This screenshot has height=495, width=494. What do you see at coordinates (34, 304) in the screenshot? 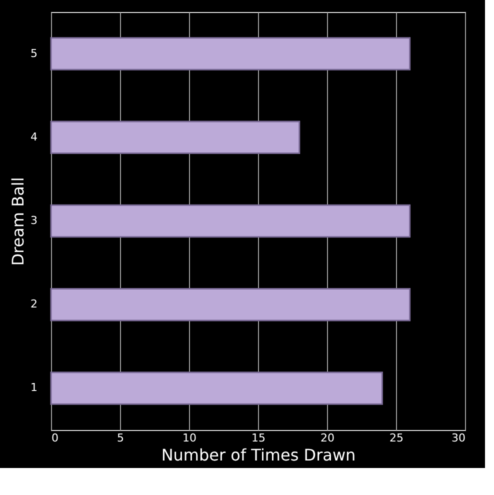
I see `y-tick-label: 2` at bounding box center [34, 304].